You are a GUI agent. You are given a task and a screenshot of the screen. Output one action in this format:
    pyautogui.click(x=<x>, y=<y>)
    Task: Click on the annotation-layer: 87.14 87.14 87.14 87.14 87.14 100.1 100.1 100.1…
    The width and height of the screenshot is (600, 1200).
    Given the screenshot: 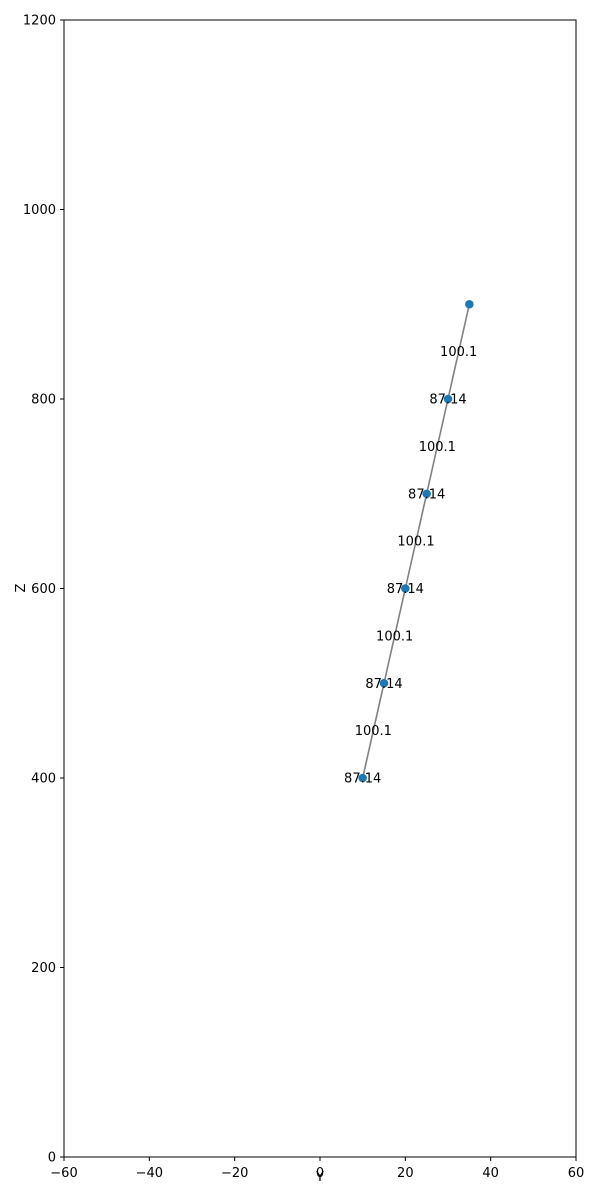 What is the action you would take?
    pyautogui.click(x=410, y=565)
    